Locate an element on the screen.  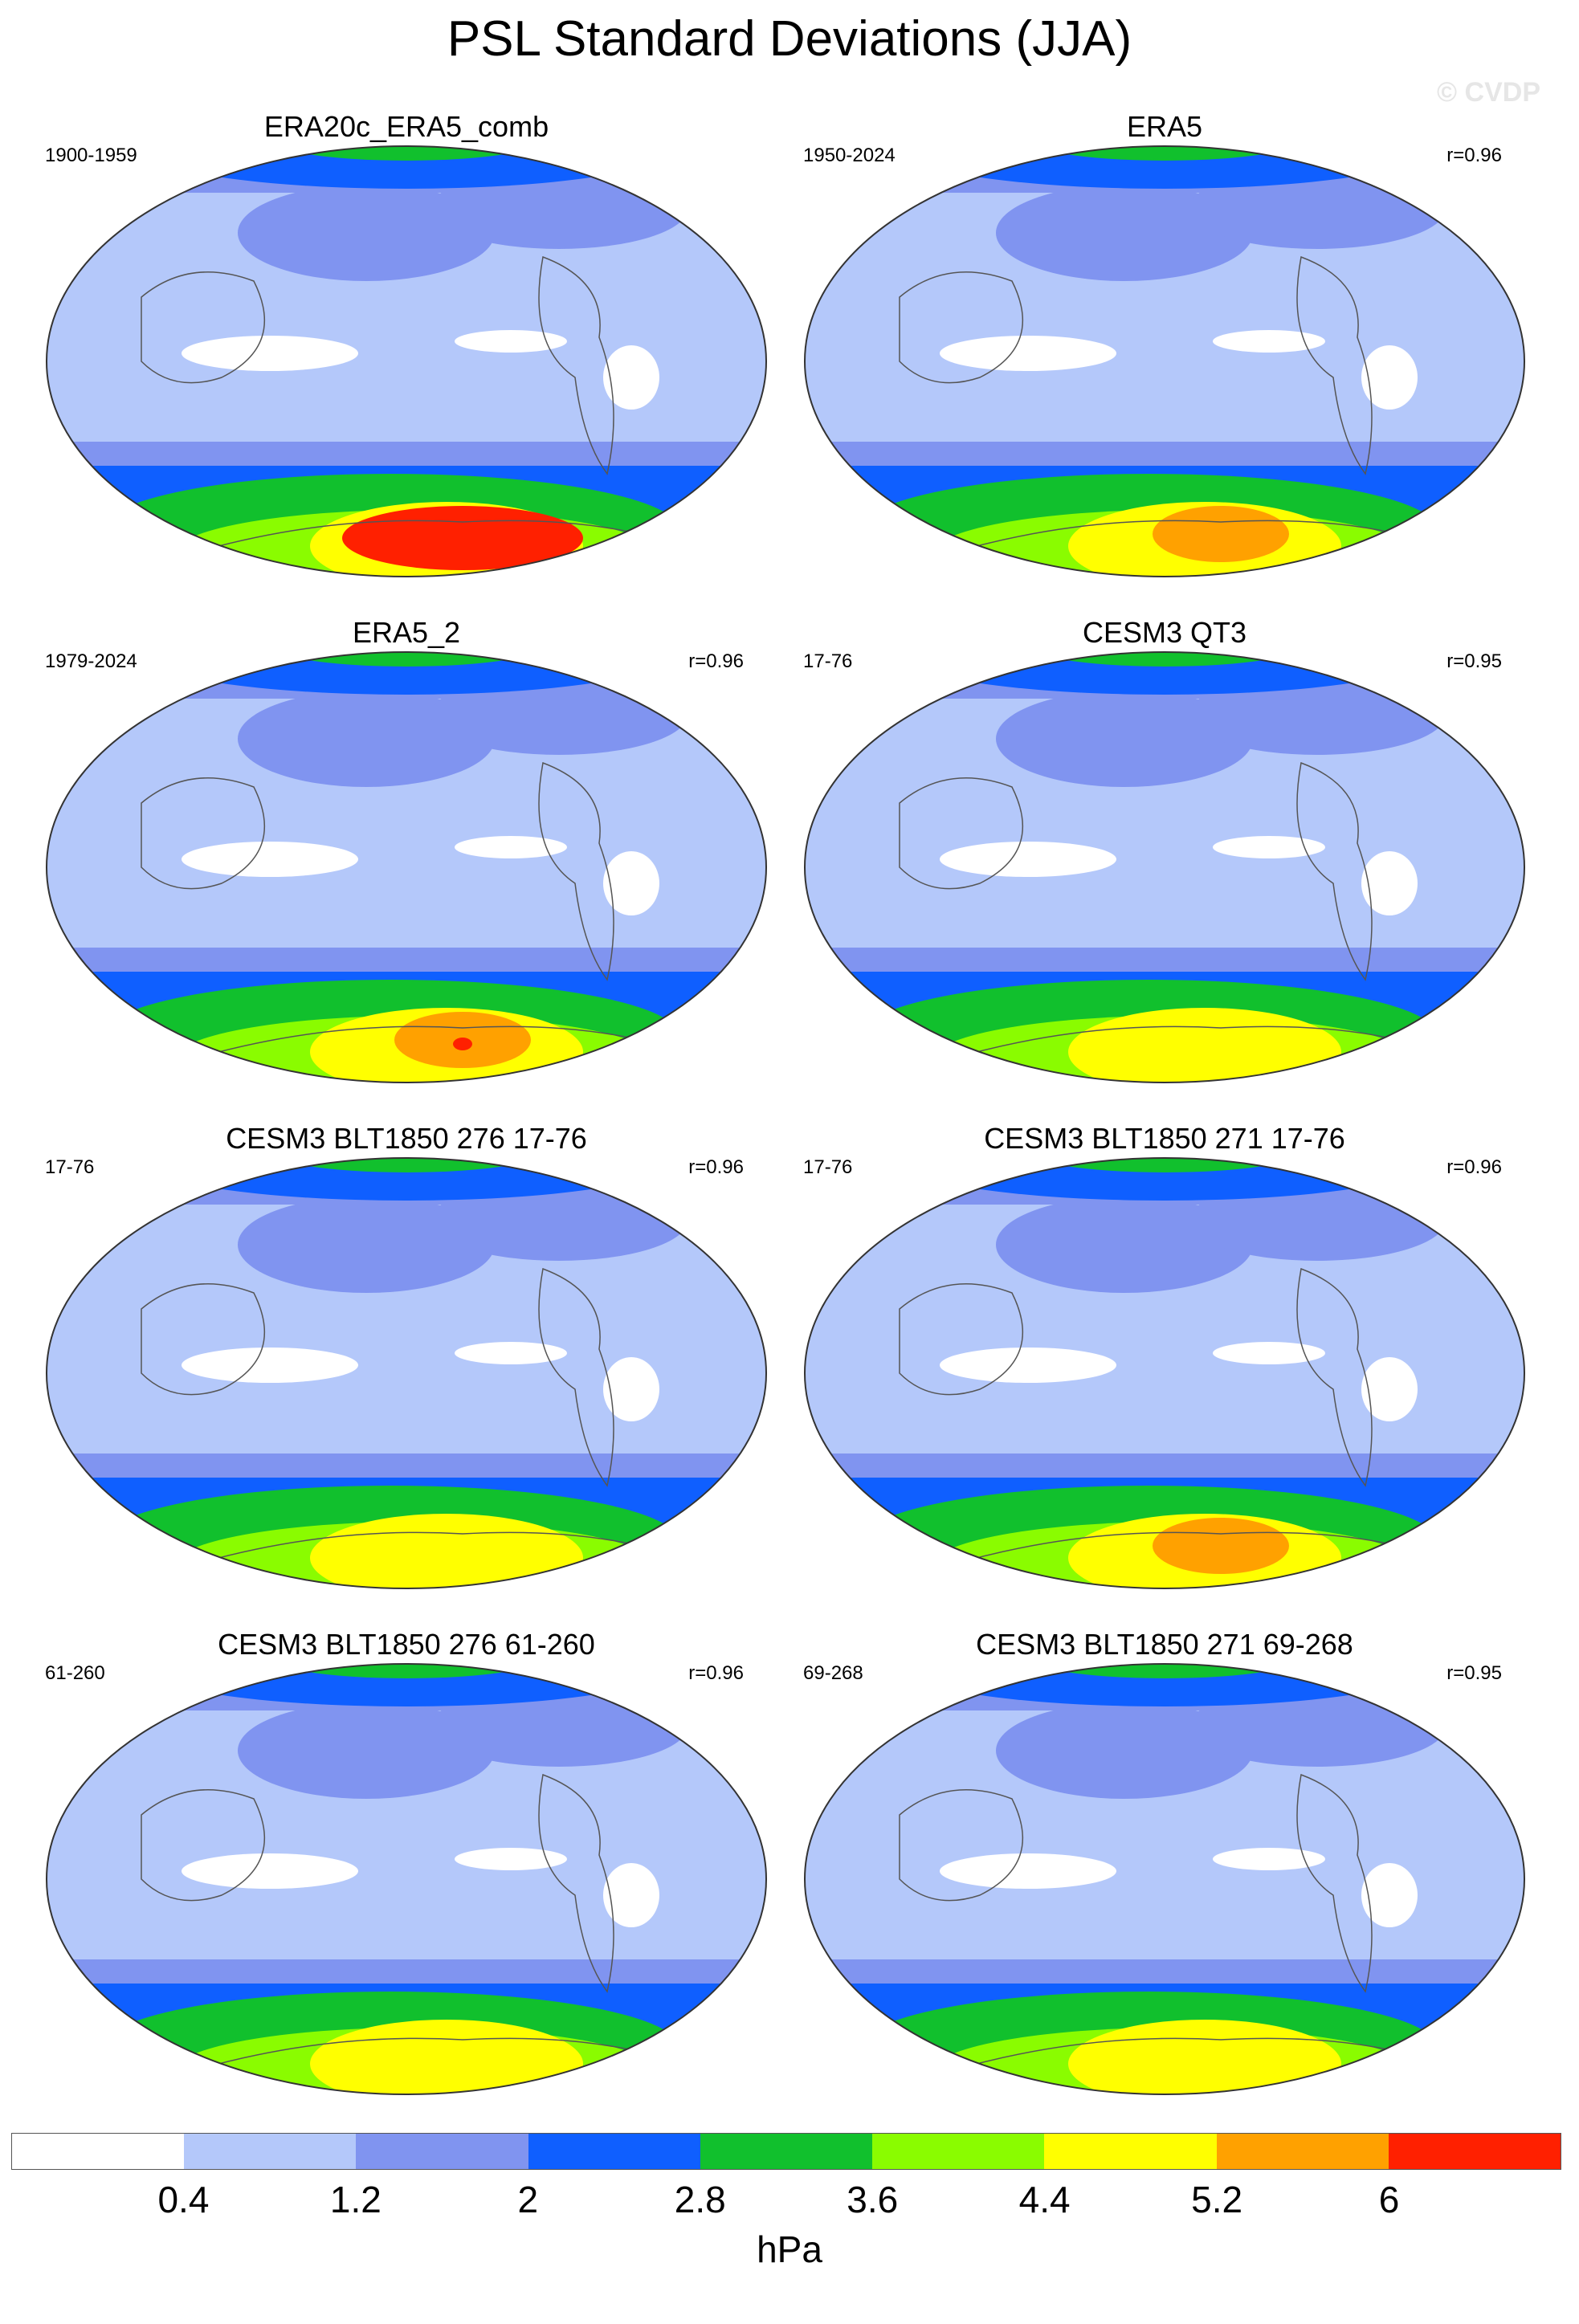
colorbar-tick-label: 2 is located at coordinates (528, 2199).